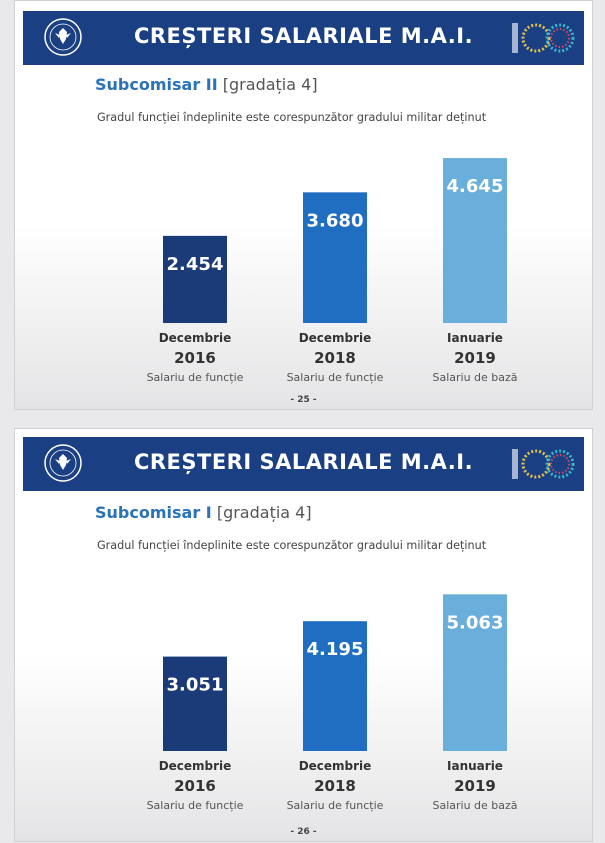  I want to click on rank-label: Subcomisar I, so click(153, 512).